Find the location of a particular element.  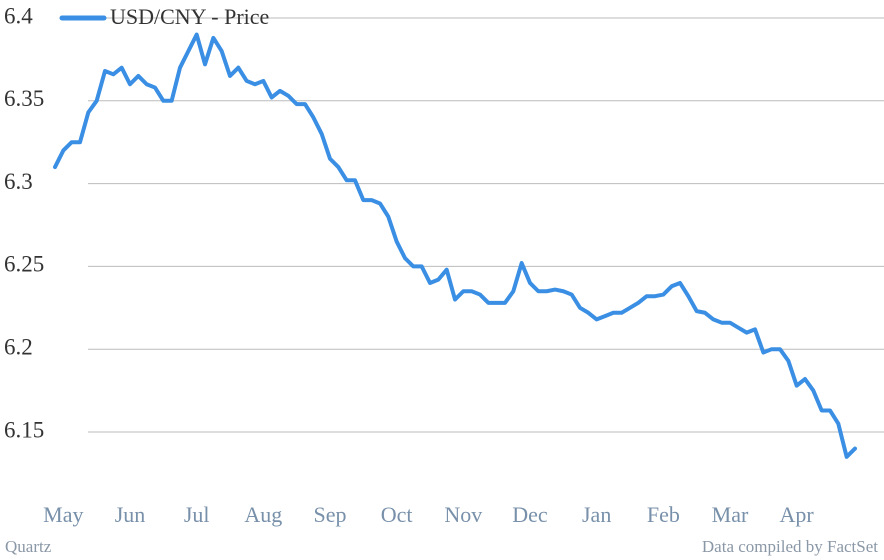

x-tick-label: Feb is located at coordinates (663, 514).